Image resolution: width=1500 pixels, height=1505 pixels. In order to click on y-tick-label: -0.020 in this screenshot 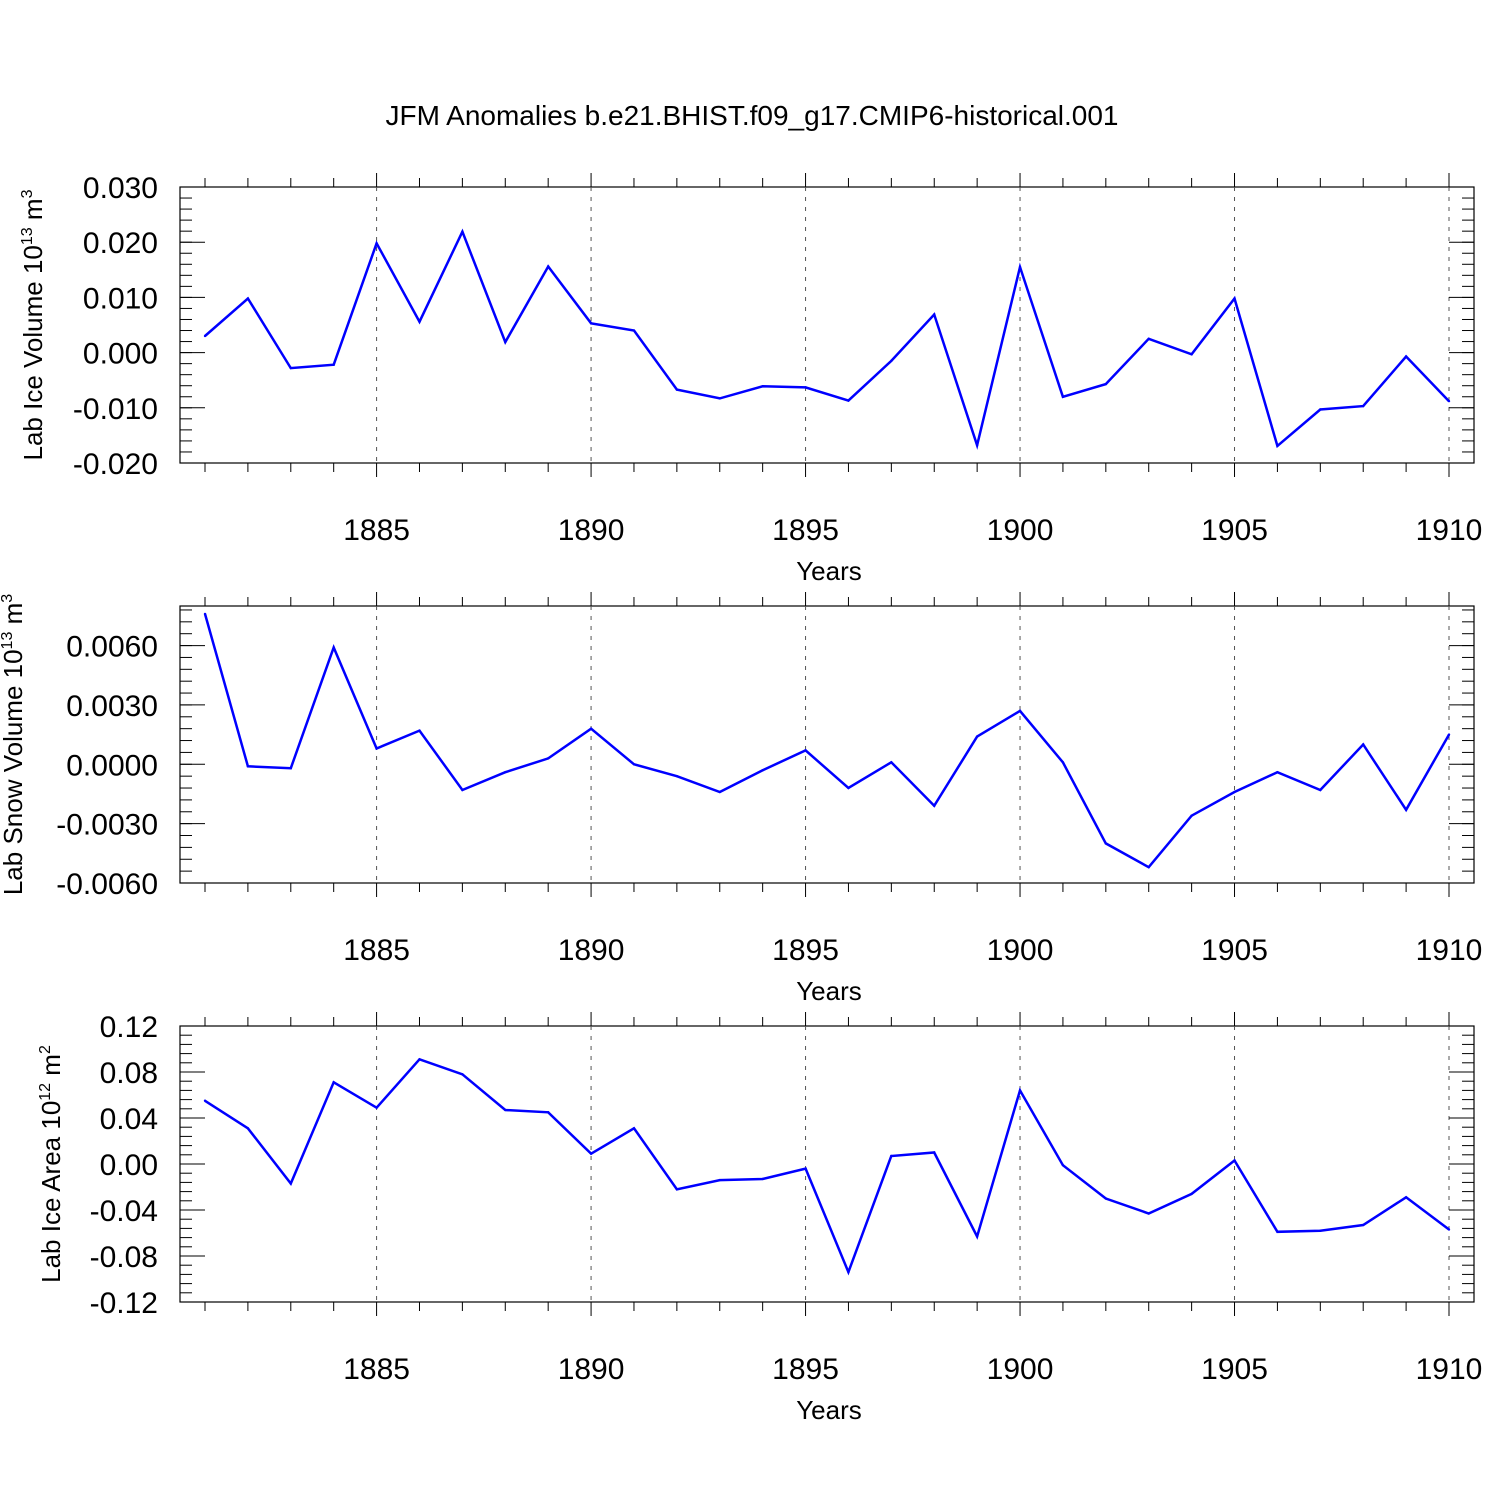, I will do `click(115, 464)`.